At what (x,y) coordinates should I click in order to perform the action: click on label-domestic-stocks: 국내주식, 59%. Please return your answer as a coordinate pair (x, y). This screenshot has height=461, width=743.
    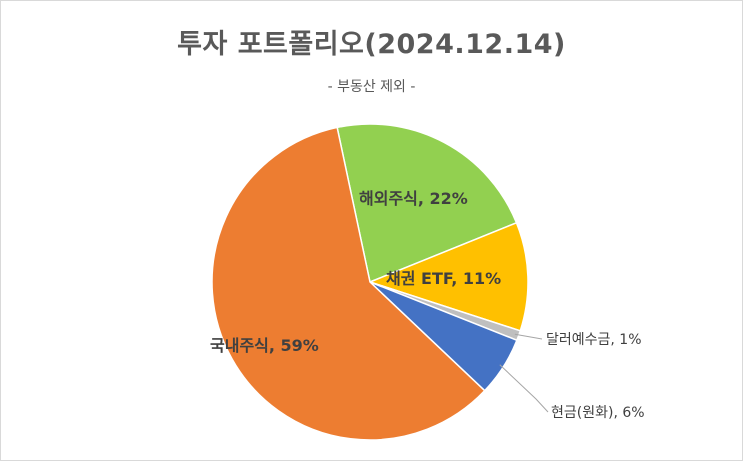
    Looking at the image, I should click on (264, 345).